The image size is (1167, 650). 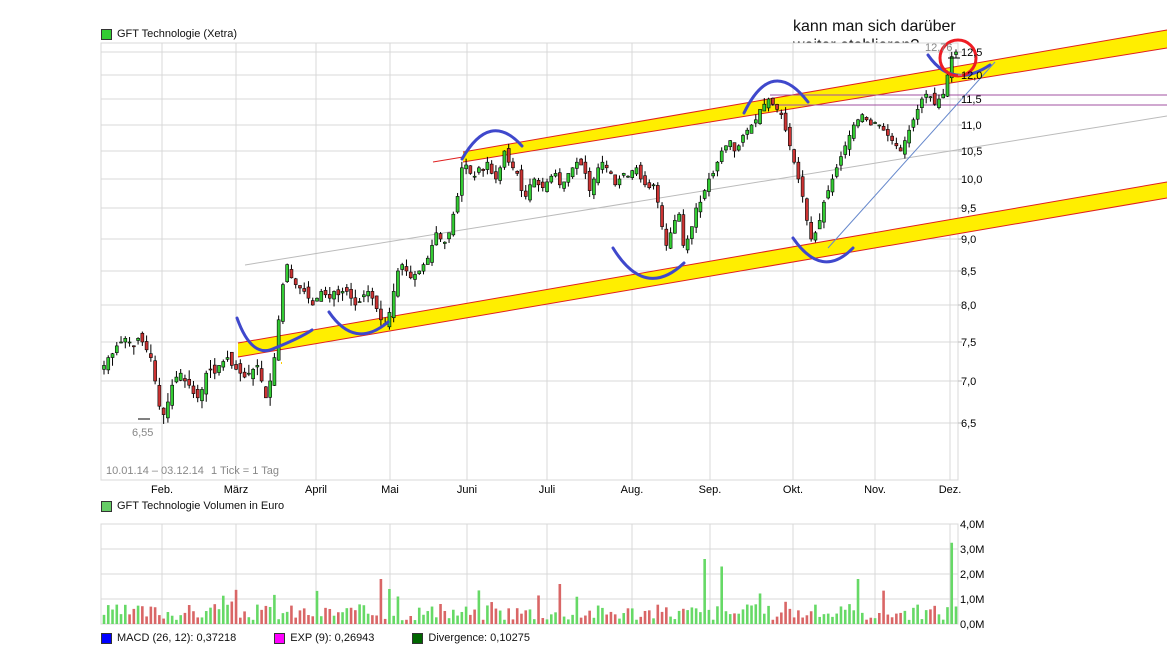 I want to click on svg-text: März, so click(x=236, y=490).